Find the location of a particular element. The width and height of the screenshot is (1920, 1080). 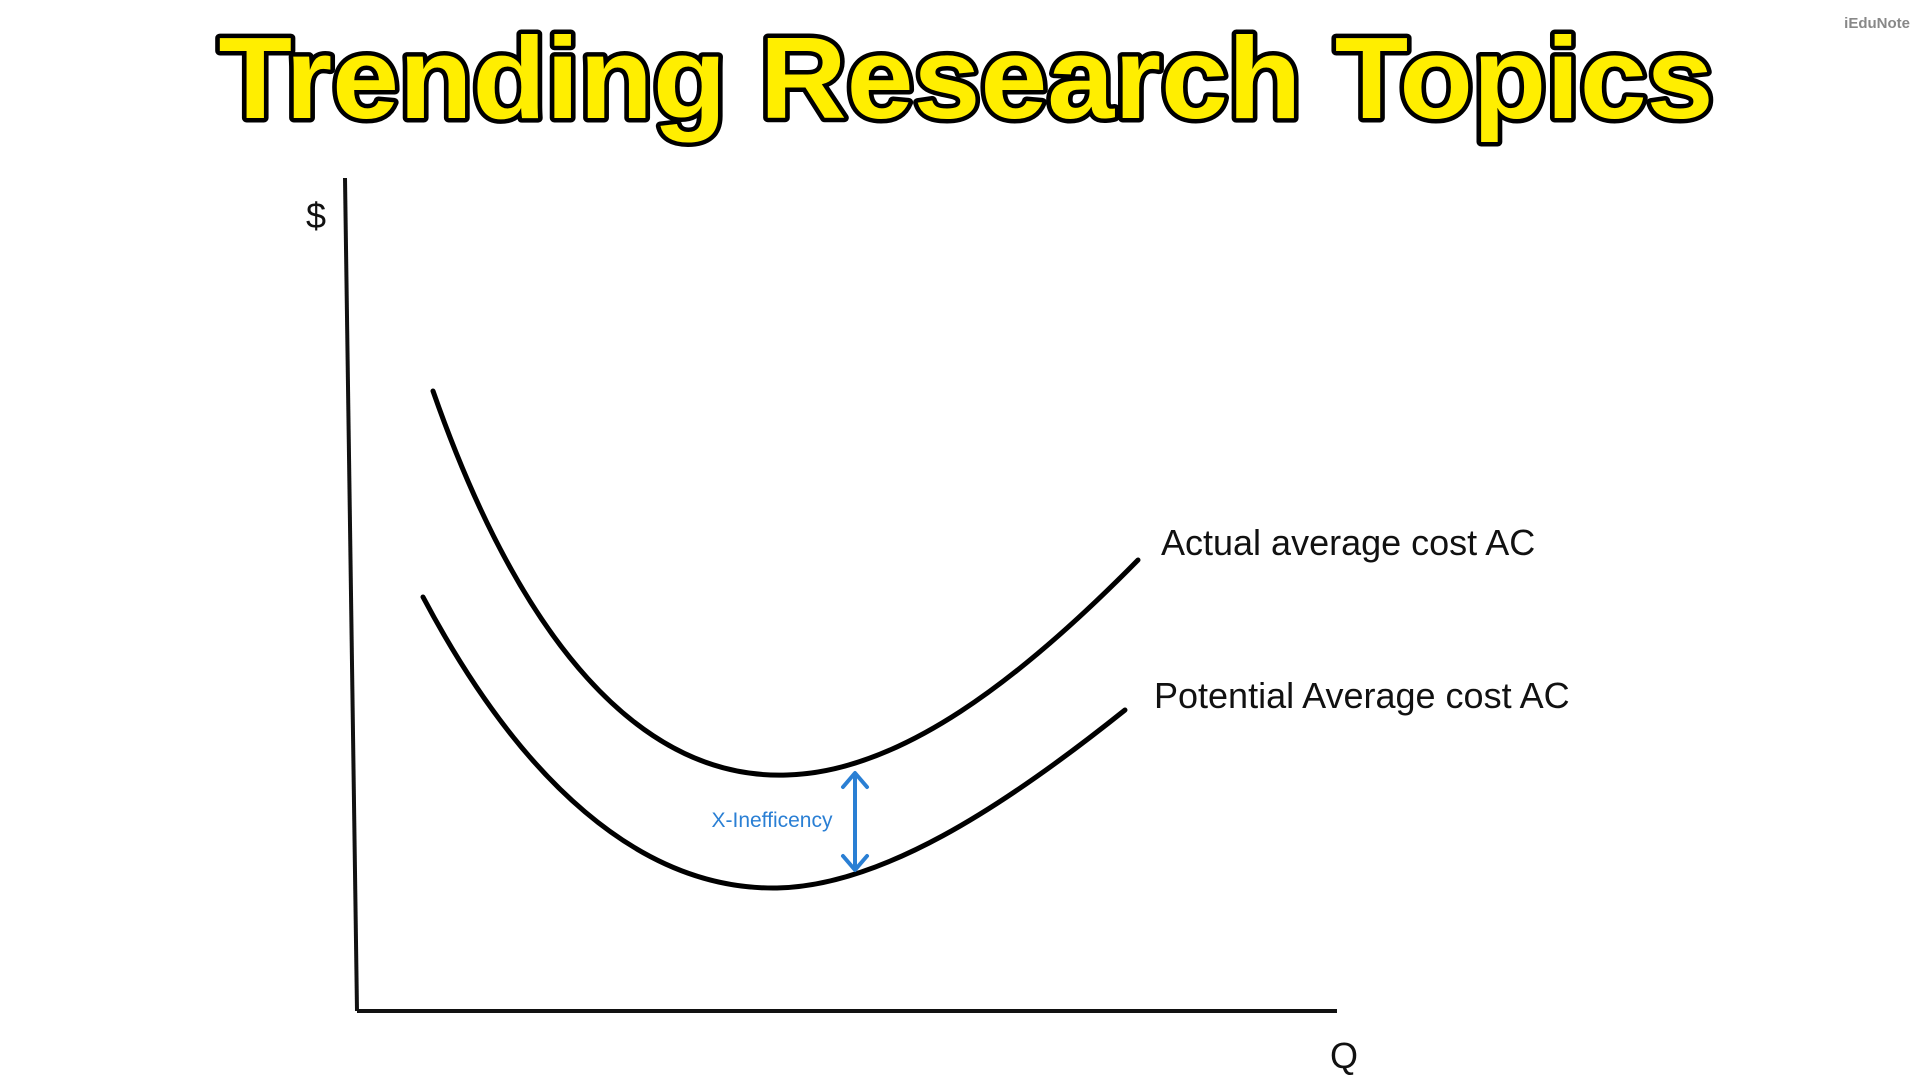

watermark: iEduNote is located at coordinates (1877, 23).